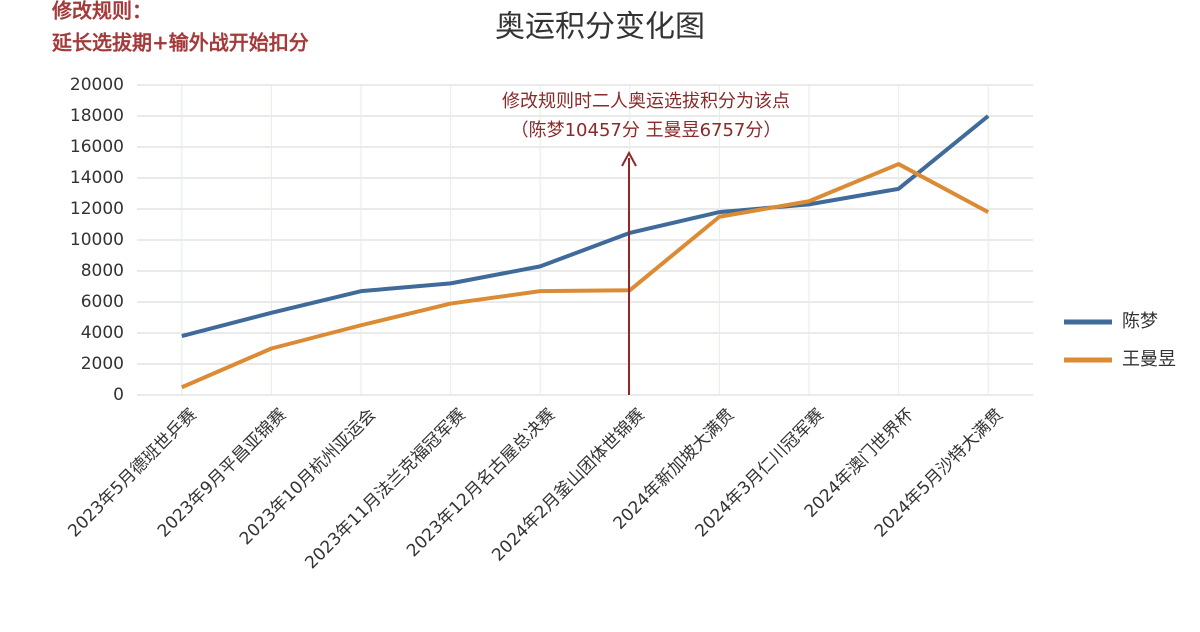  I want to click on x-tick-label: 2023年11月法兰克福冠军赛, so click(385, 488).